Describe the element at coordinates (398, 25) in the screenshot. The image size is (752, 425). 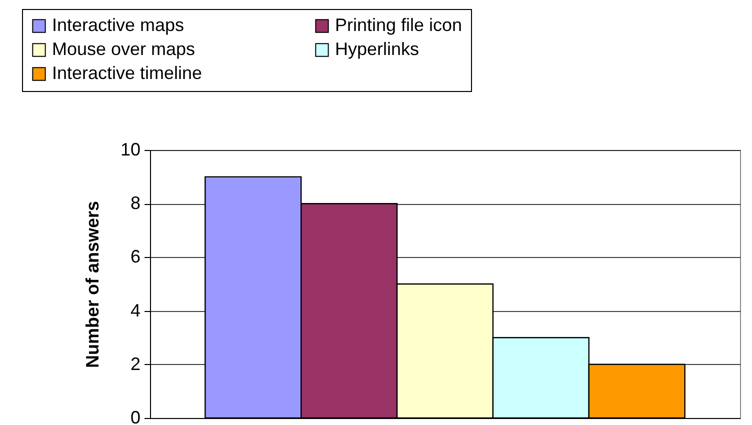
I see `legend-label: Printing file icon` at that location.